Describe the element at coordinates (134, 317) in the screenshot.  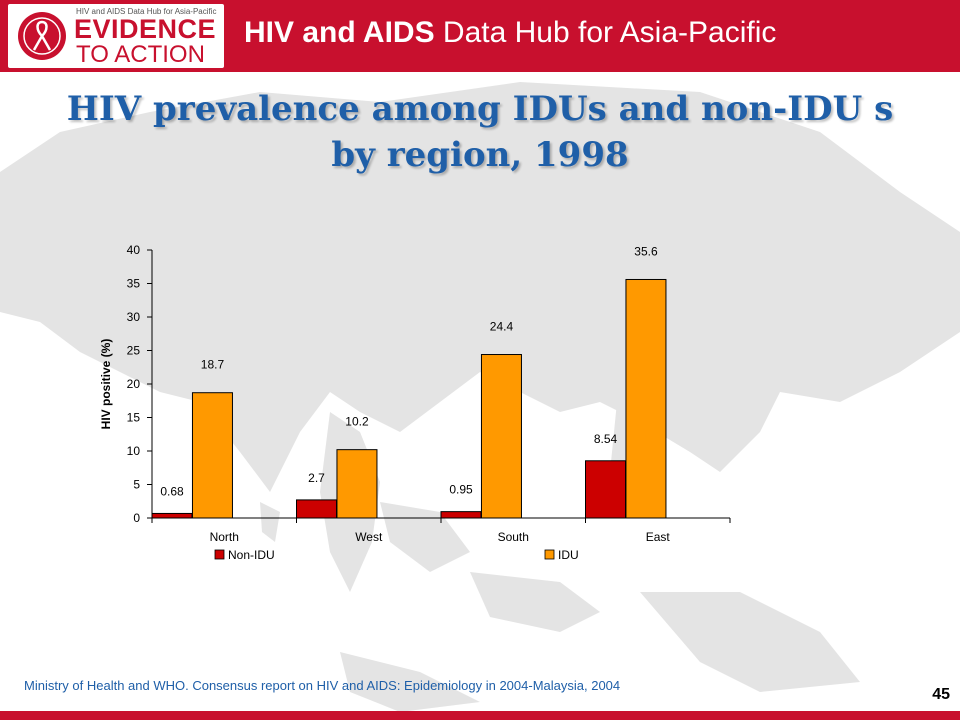
I see `y-tick-label: 30` at that location.